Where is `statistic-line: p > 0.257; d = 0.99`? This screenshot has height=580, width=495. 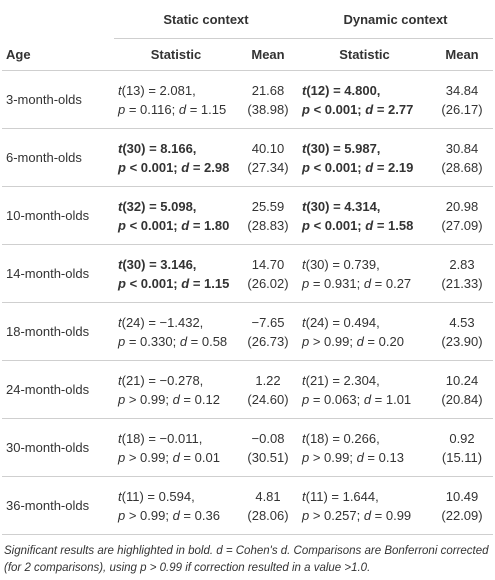 statistic-line: p > 0.257; d = 0.99 is located at coordinates (357, 515).